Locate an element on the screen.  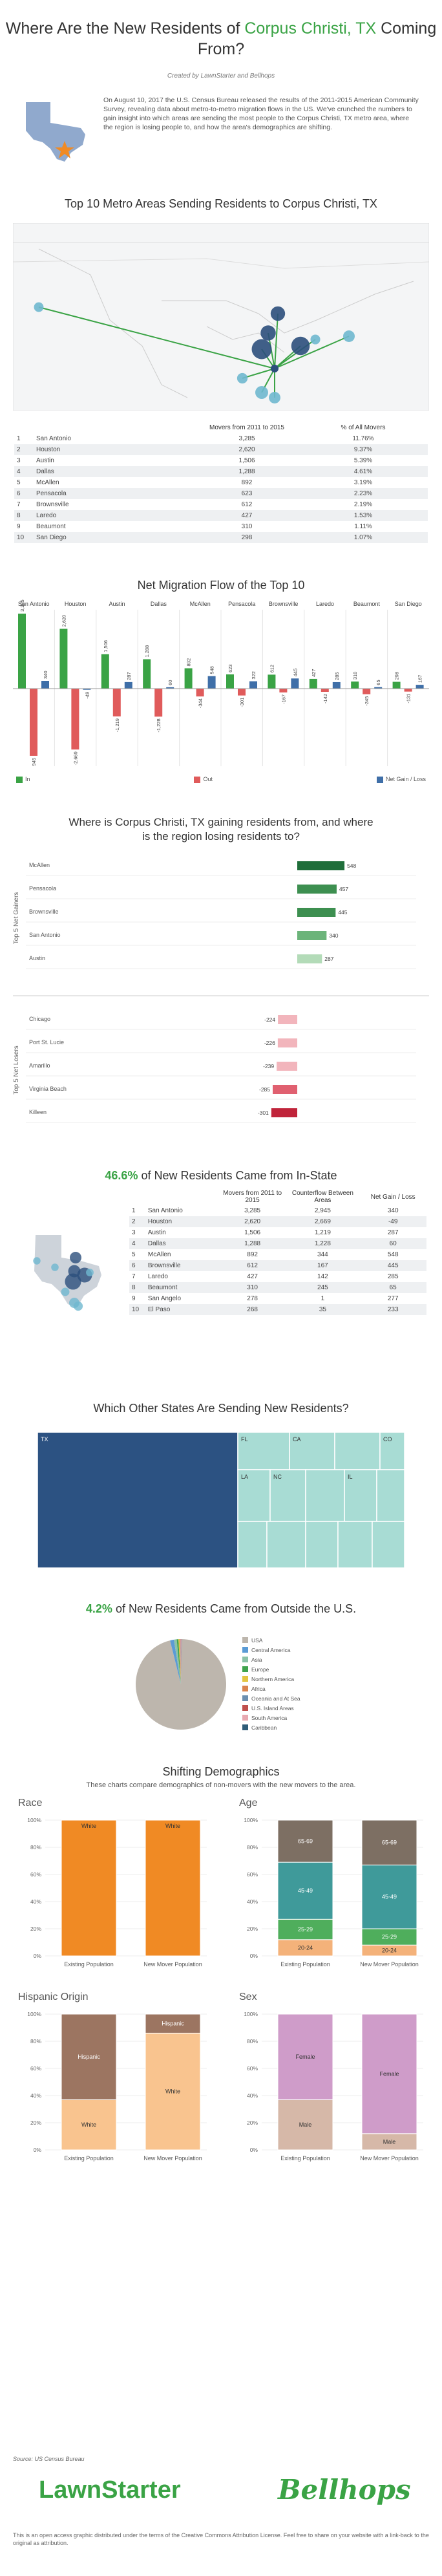
segment-label: Male is located at coordinates (306, 2124).